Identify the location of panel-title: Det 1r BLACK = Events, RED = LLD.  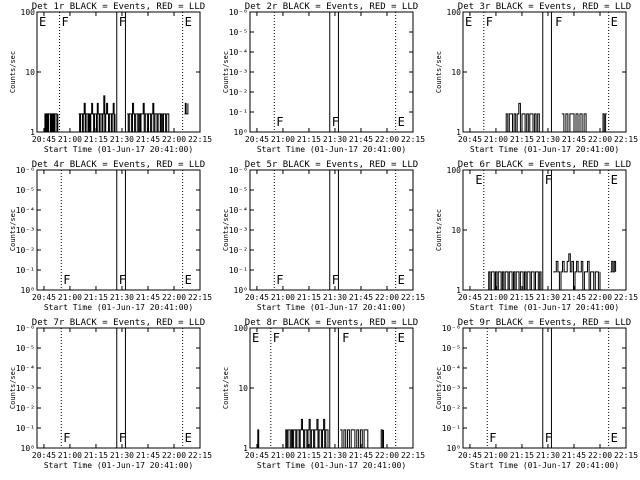
(118, 7).